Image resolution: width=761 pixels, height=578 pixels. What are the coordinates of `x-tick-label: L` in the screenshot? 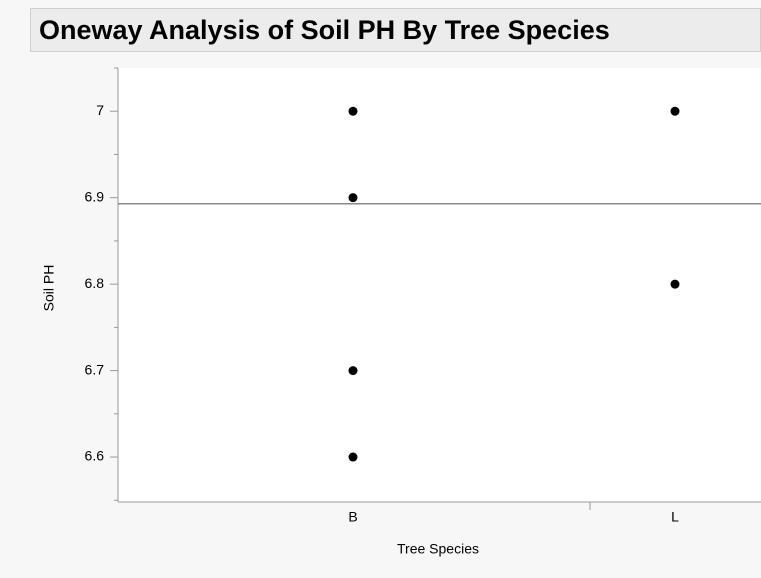 It's located at (675, 517).